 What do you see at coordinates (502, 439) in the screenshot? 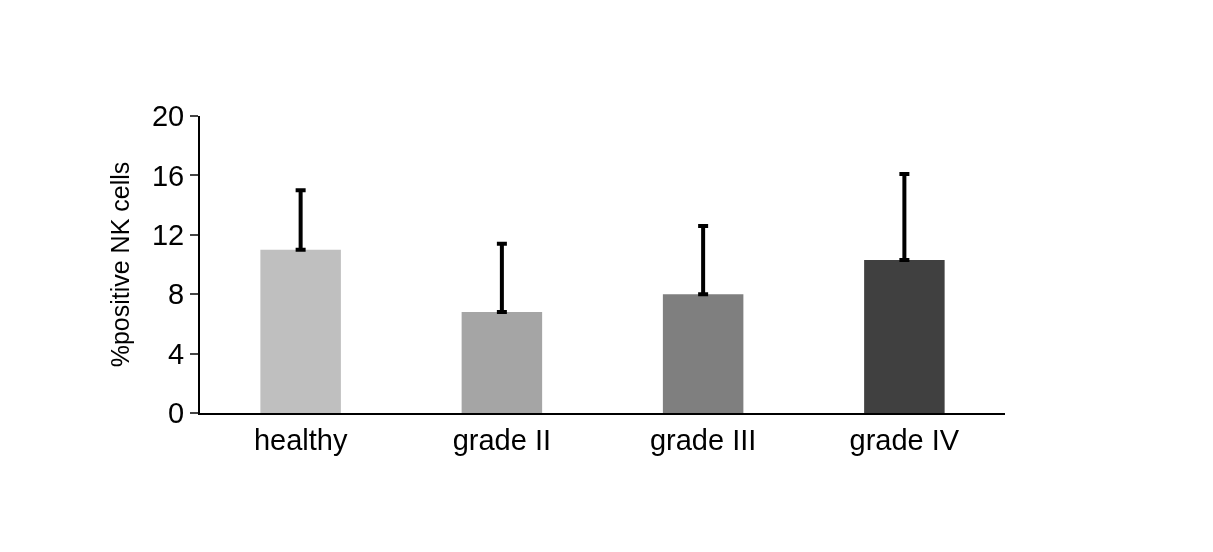
I see `x-tick-label: grade II` at bounding box center [502, 439].